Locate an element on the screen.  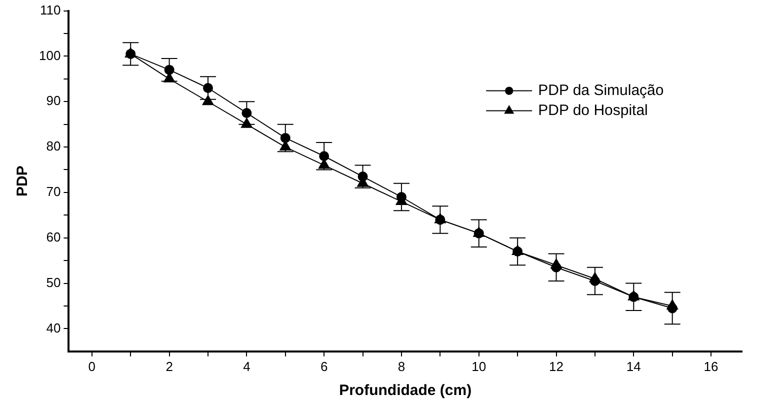
x-tick-label: 12 is located at coordinates (556, 366).